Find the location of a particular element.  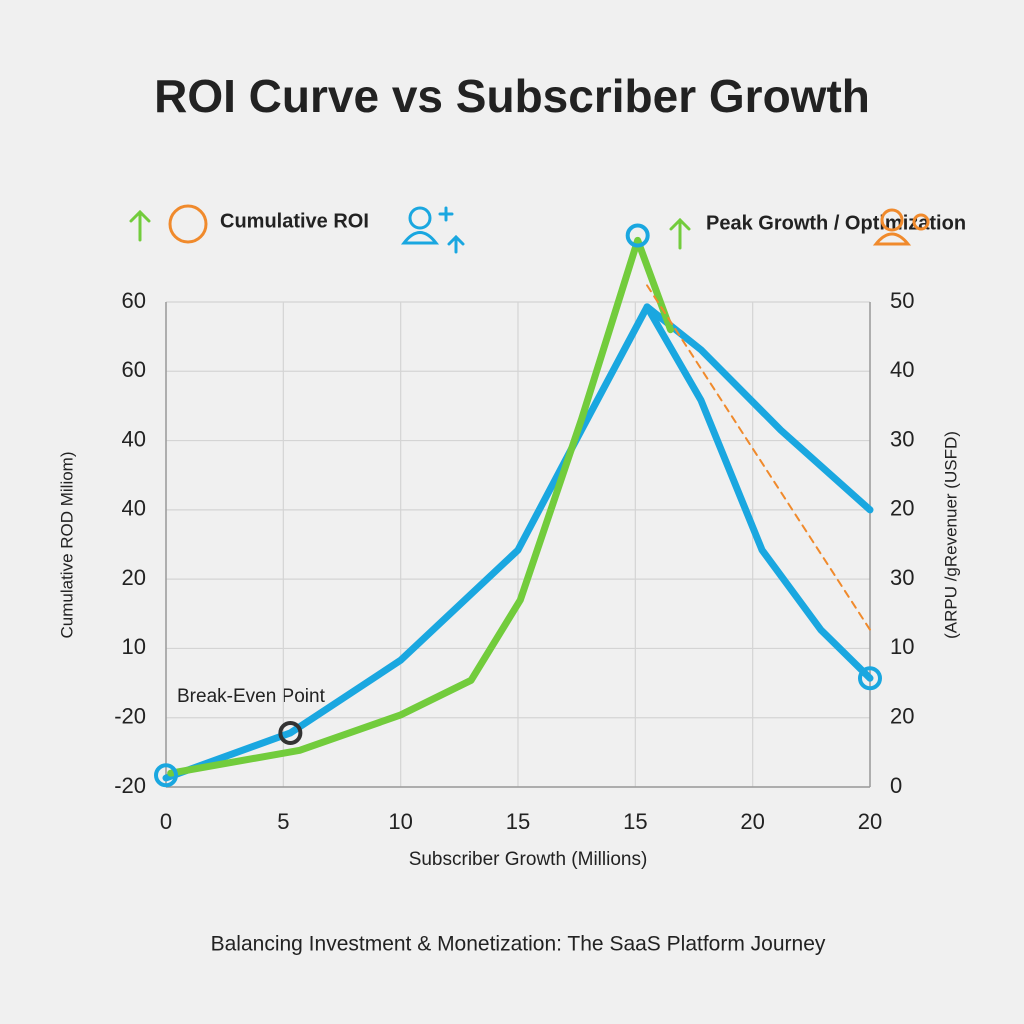

icons is located at coordinates (529, 229).